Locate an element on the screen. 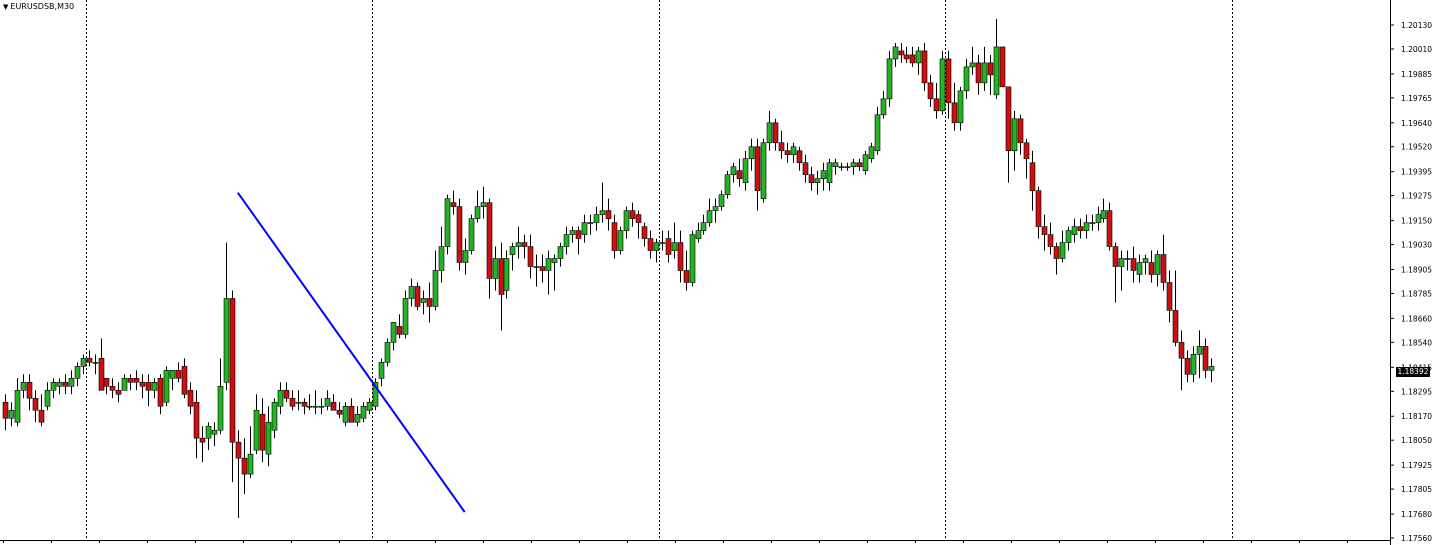 Image resolution: width=1432 pixels, height=545 pixels. price-tick-label: 1.18660 is located at coordinates (1416, 318).